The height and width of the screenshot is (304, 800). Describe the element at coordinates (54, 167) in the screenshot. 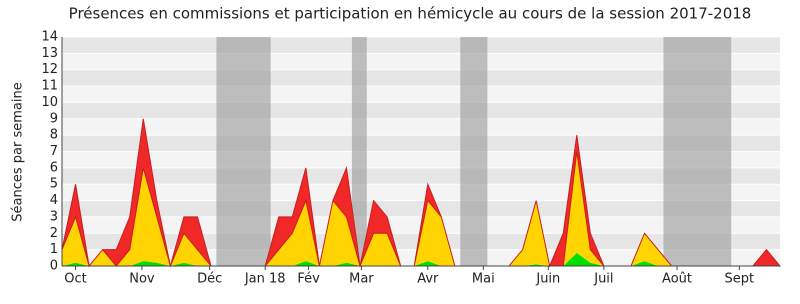

I see `y-tick-label: 6` at that location.